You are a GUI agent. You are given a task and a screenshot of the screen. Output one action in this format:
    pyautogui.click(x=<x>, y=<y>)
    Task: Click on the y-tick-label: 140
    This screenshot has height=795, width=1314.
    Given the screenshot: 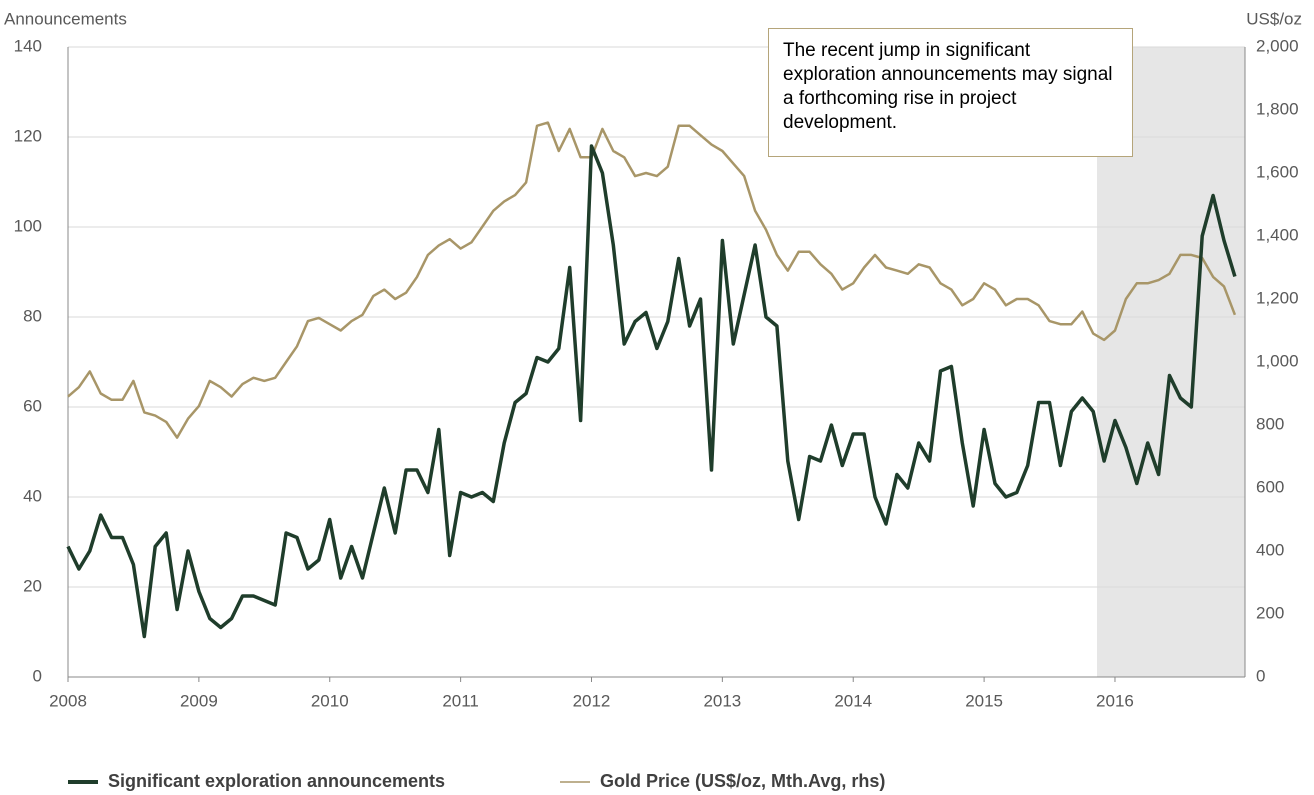 What is the action you would take?
    pyautogui.click(x=28, y=45)
    